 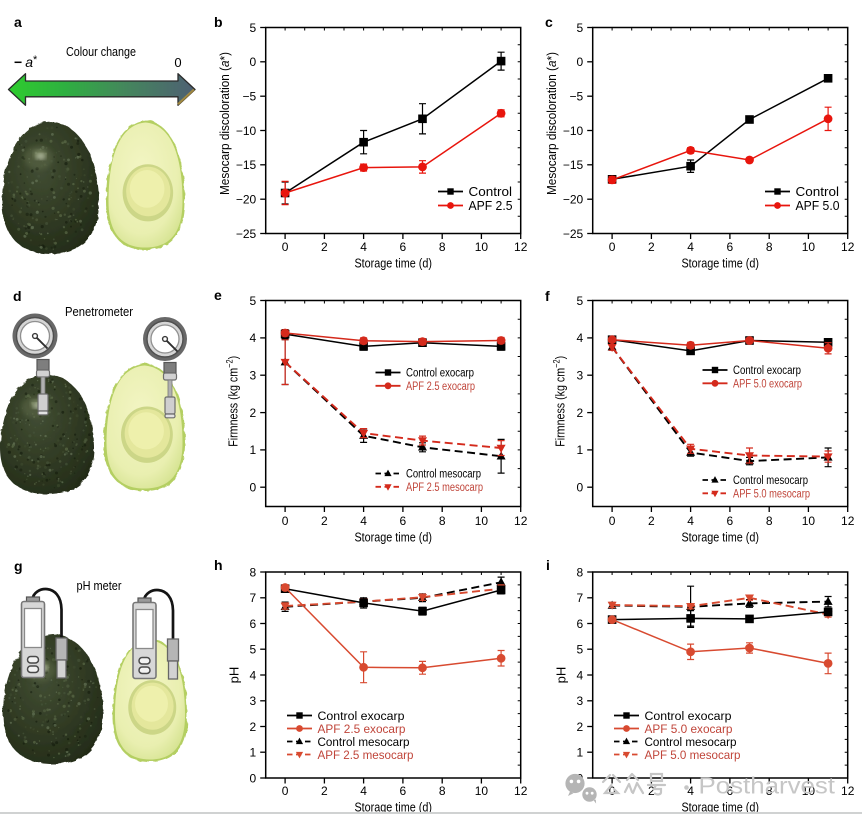 What do you see at coordinates (548, 565) in the screenshot?
I see `svg-text: i` at bounding box center [548, 565].